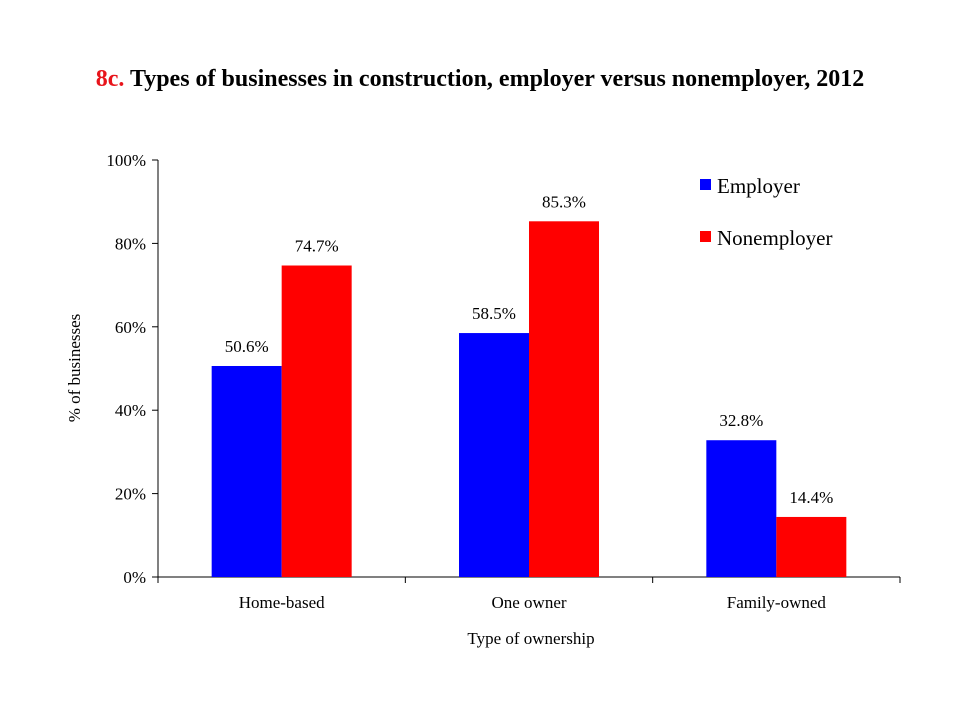  Describe the element at coordinates (316, 421) in the screenshot. I see `bar-nonemployer-home-based` at that location.